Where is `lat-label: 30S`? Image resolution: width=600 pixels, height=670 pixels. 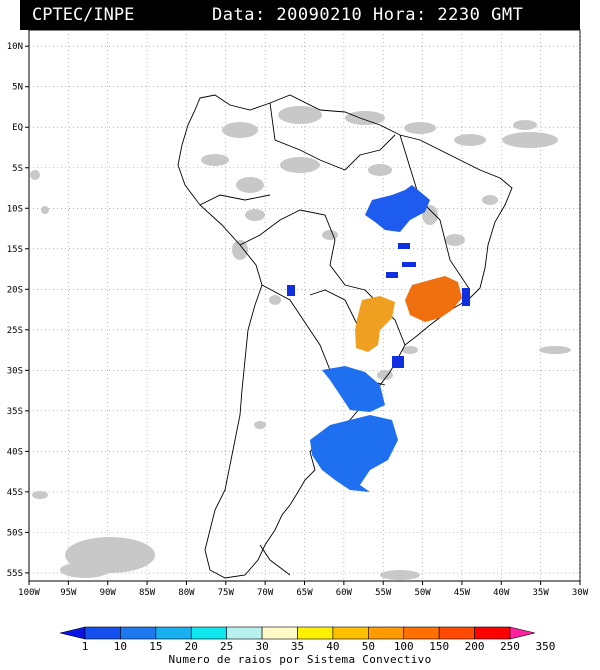
lat-label: 30S is located at coordinates (15, 371).